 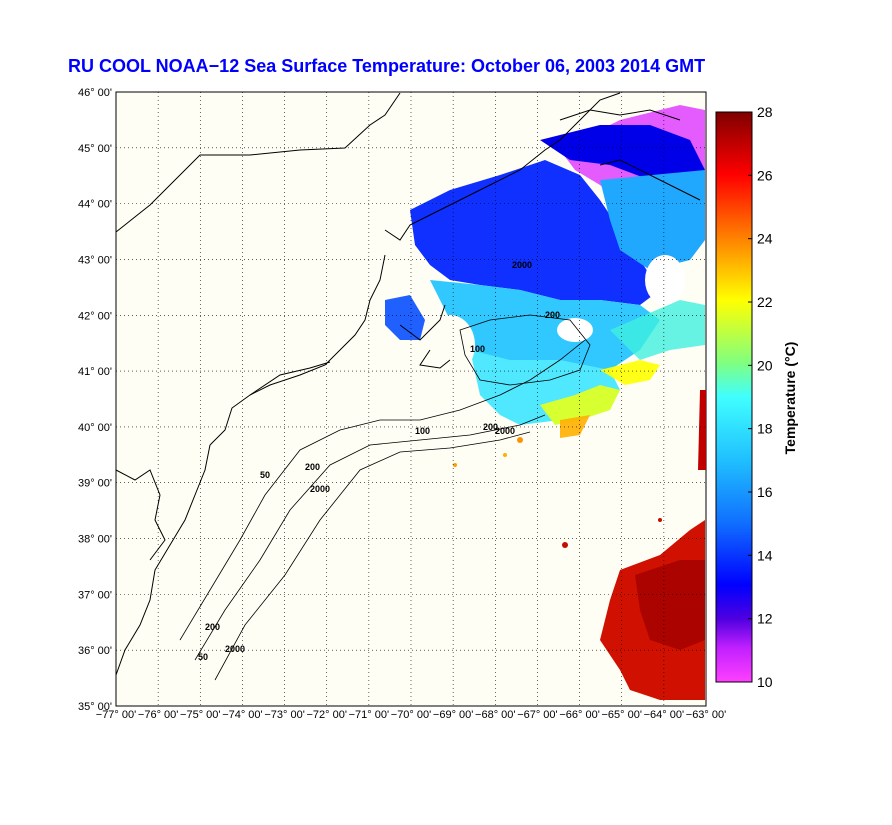 I want to click on lat-label: 37° 00', so click(x=95, y=595).